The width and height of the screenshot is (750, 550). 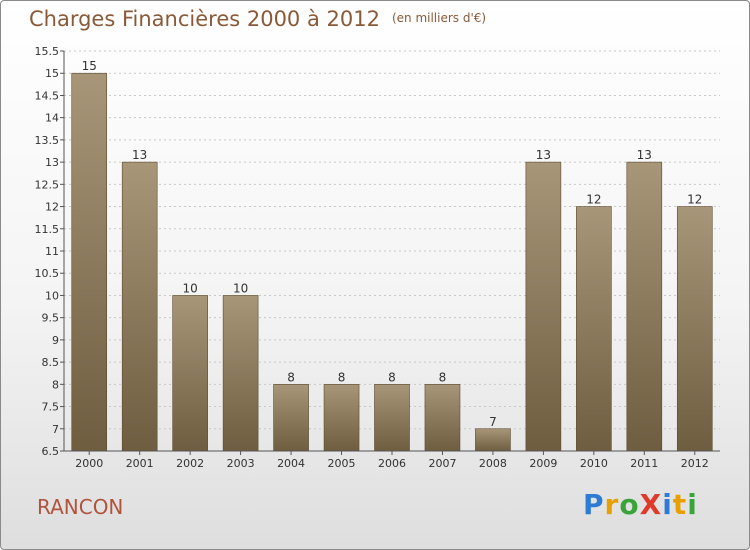 What do you see at coordinates (439, 18) in the screenshot?
I see `chart-unit: (en milliers d'€)` at bounding box center [439, 18].